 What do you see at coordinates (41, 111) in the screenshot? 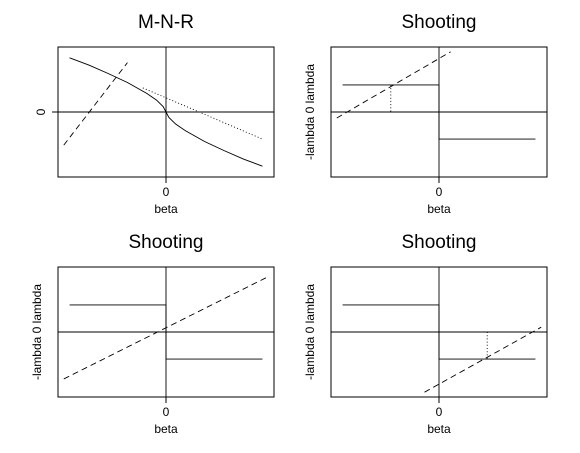
I see `y-tick-label: 0` at bounding box center [41, 111].